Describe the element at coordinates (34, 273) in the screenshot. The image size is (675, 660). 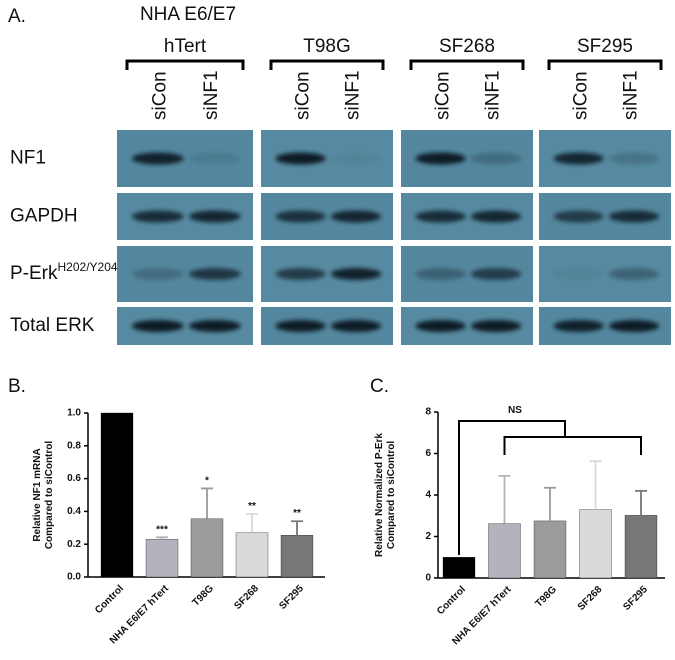
I see `row-name: P-Erk` at that location.